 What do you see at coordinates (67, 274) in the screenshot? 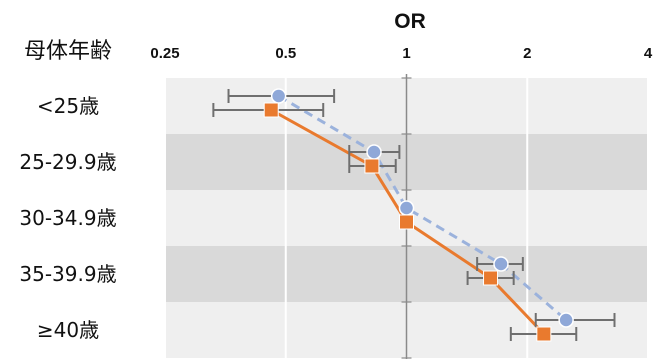
I see `row-label: 35-39.9歳` at bounding box center [67, 274].